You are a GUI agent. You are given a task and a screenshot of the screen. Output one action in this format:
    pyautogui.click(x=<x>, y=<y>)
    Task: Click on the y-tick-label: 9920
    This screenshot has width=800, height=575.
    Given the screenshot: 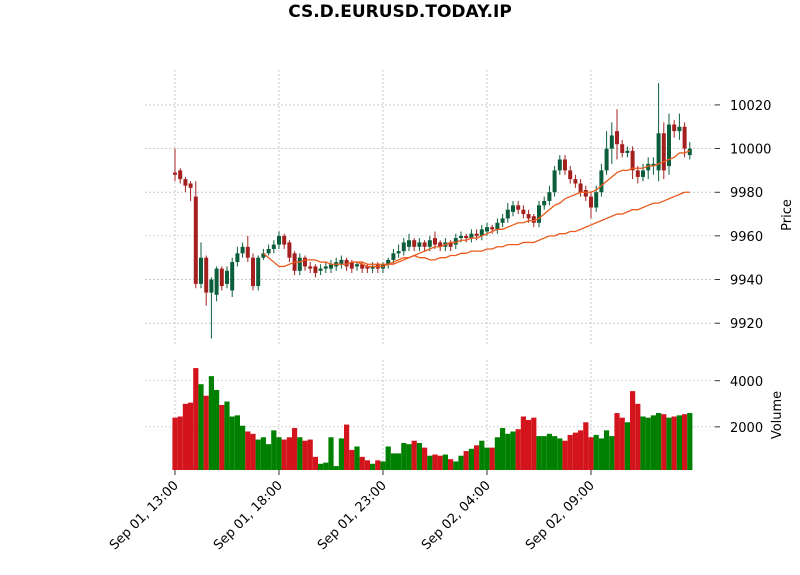 What is the action you would take?
    pyautogui.click(x=746, y=324)
    